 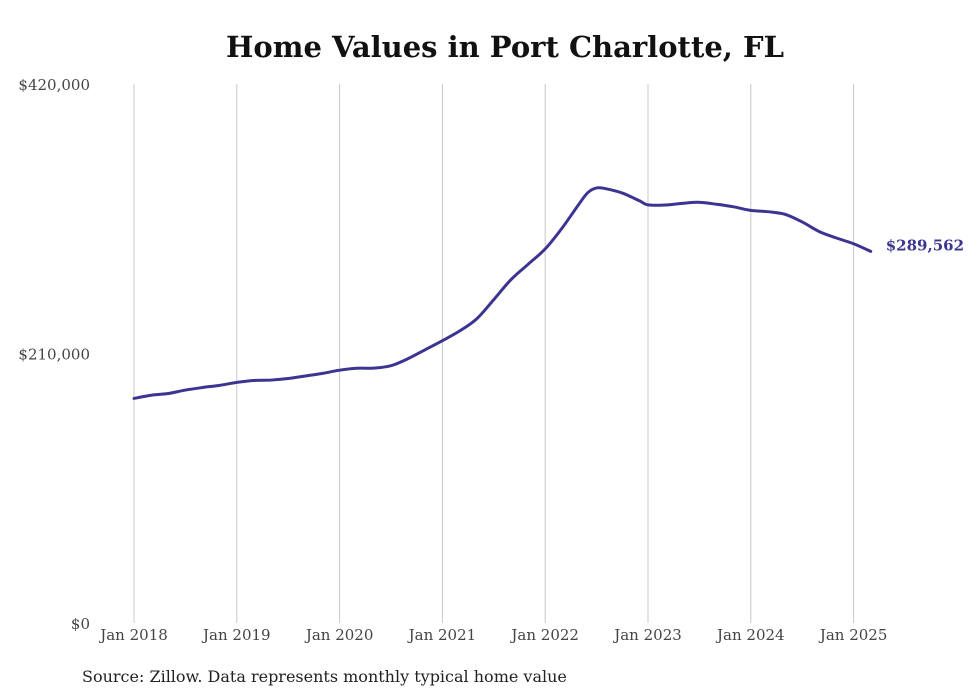 I want to click on x-tick-label: Jan 2019, so click(x=236, y=635).